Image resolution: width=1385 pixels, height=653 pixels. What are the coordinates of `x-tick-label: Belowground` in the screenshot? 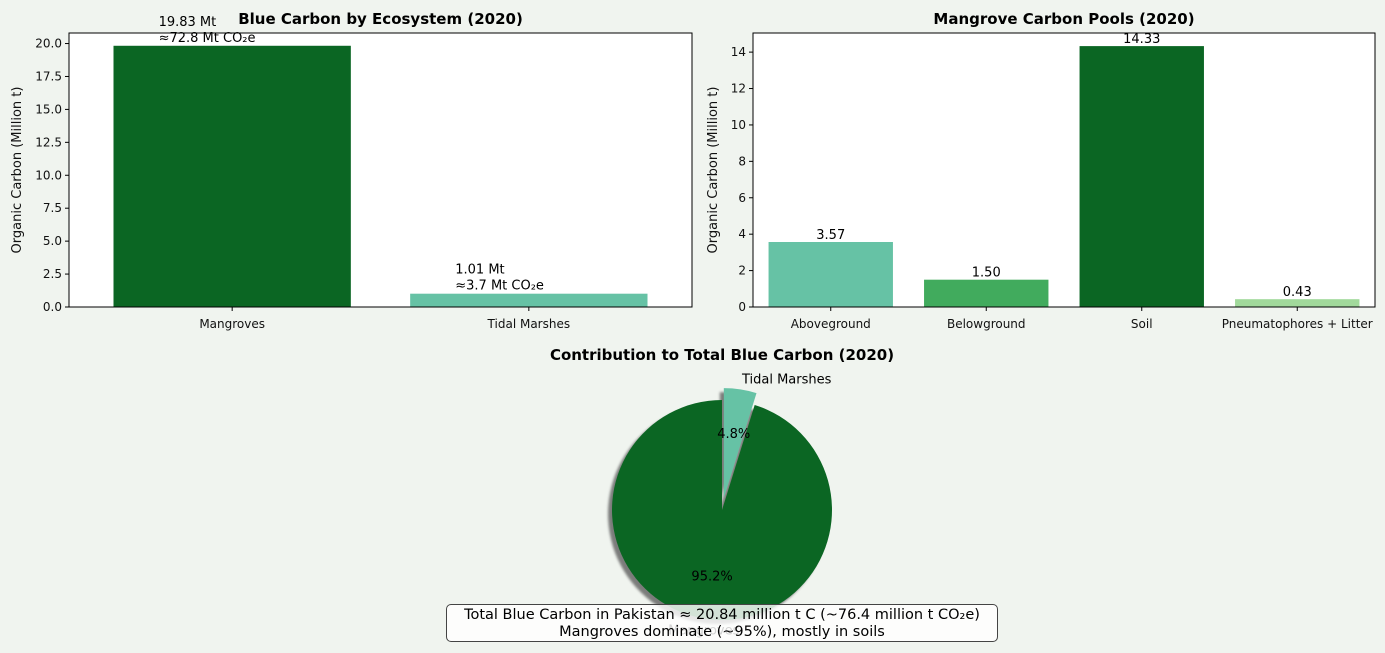 It's located at (986, 324).